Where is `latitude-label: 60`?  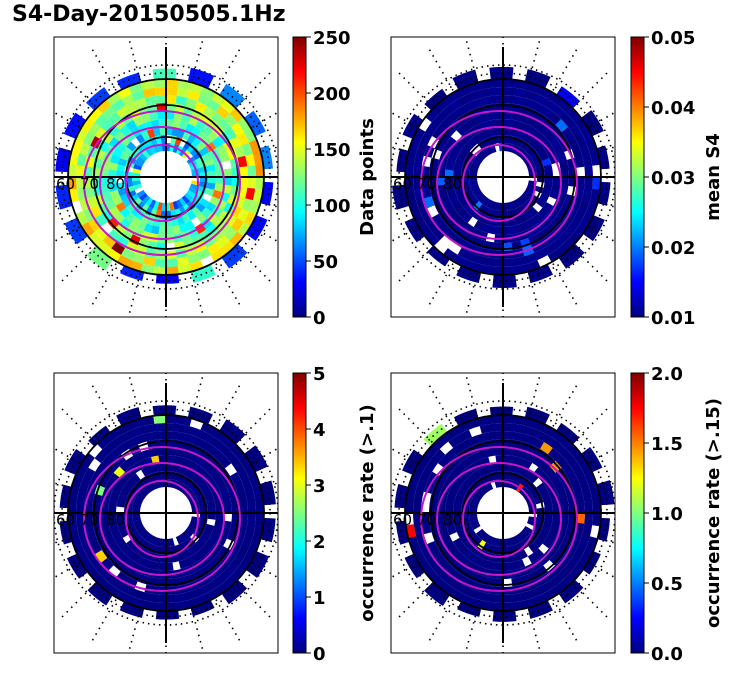
latitude-label: 60 is located at coordinates (402, 520).